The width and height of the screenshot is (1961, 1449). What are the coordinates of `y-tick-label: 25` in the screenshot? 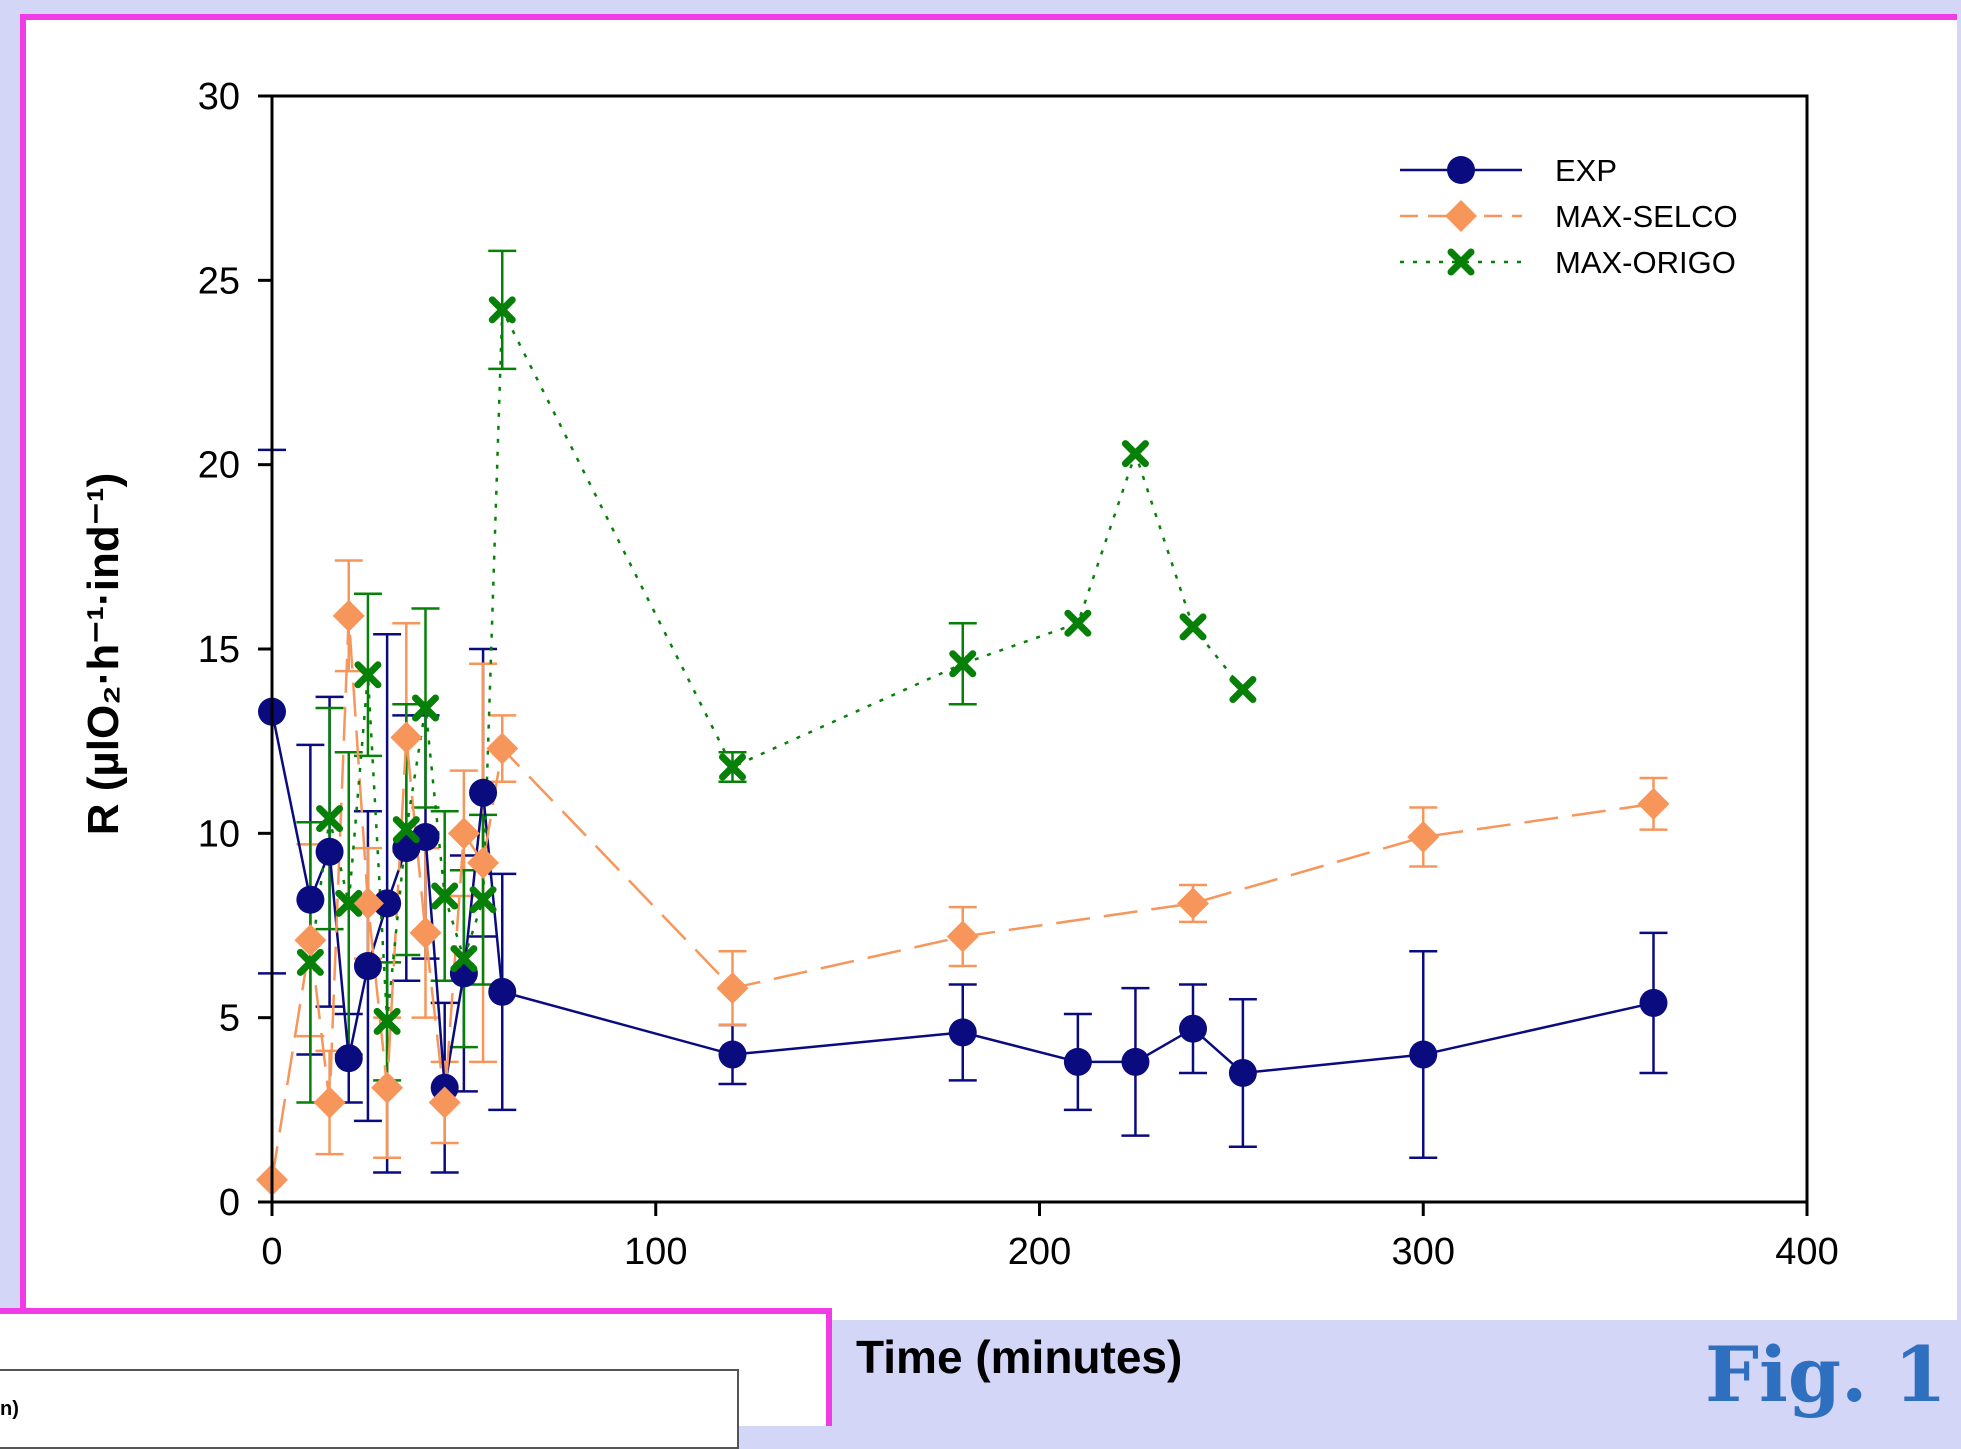 It's located at (219, 281).